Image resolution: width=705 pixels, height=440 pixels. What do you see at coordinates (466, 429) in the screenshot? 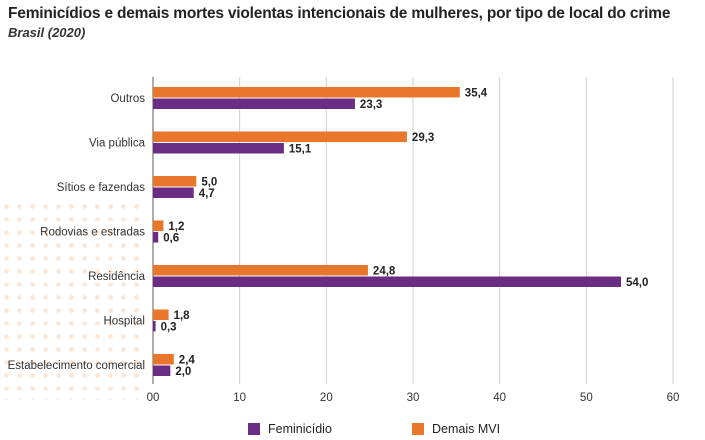
I see `legend-label-demais-mvi: Demais MVI` at bounding box center [466, 429].